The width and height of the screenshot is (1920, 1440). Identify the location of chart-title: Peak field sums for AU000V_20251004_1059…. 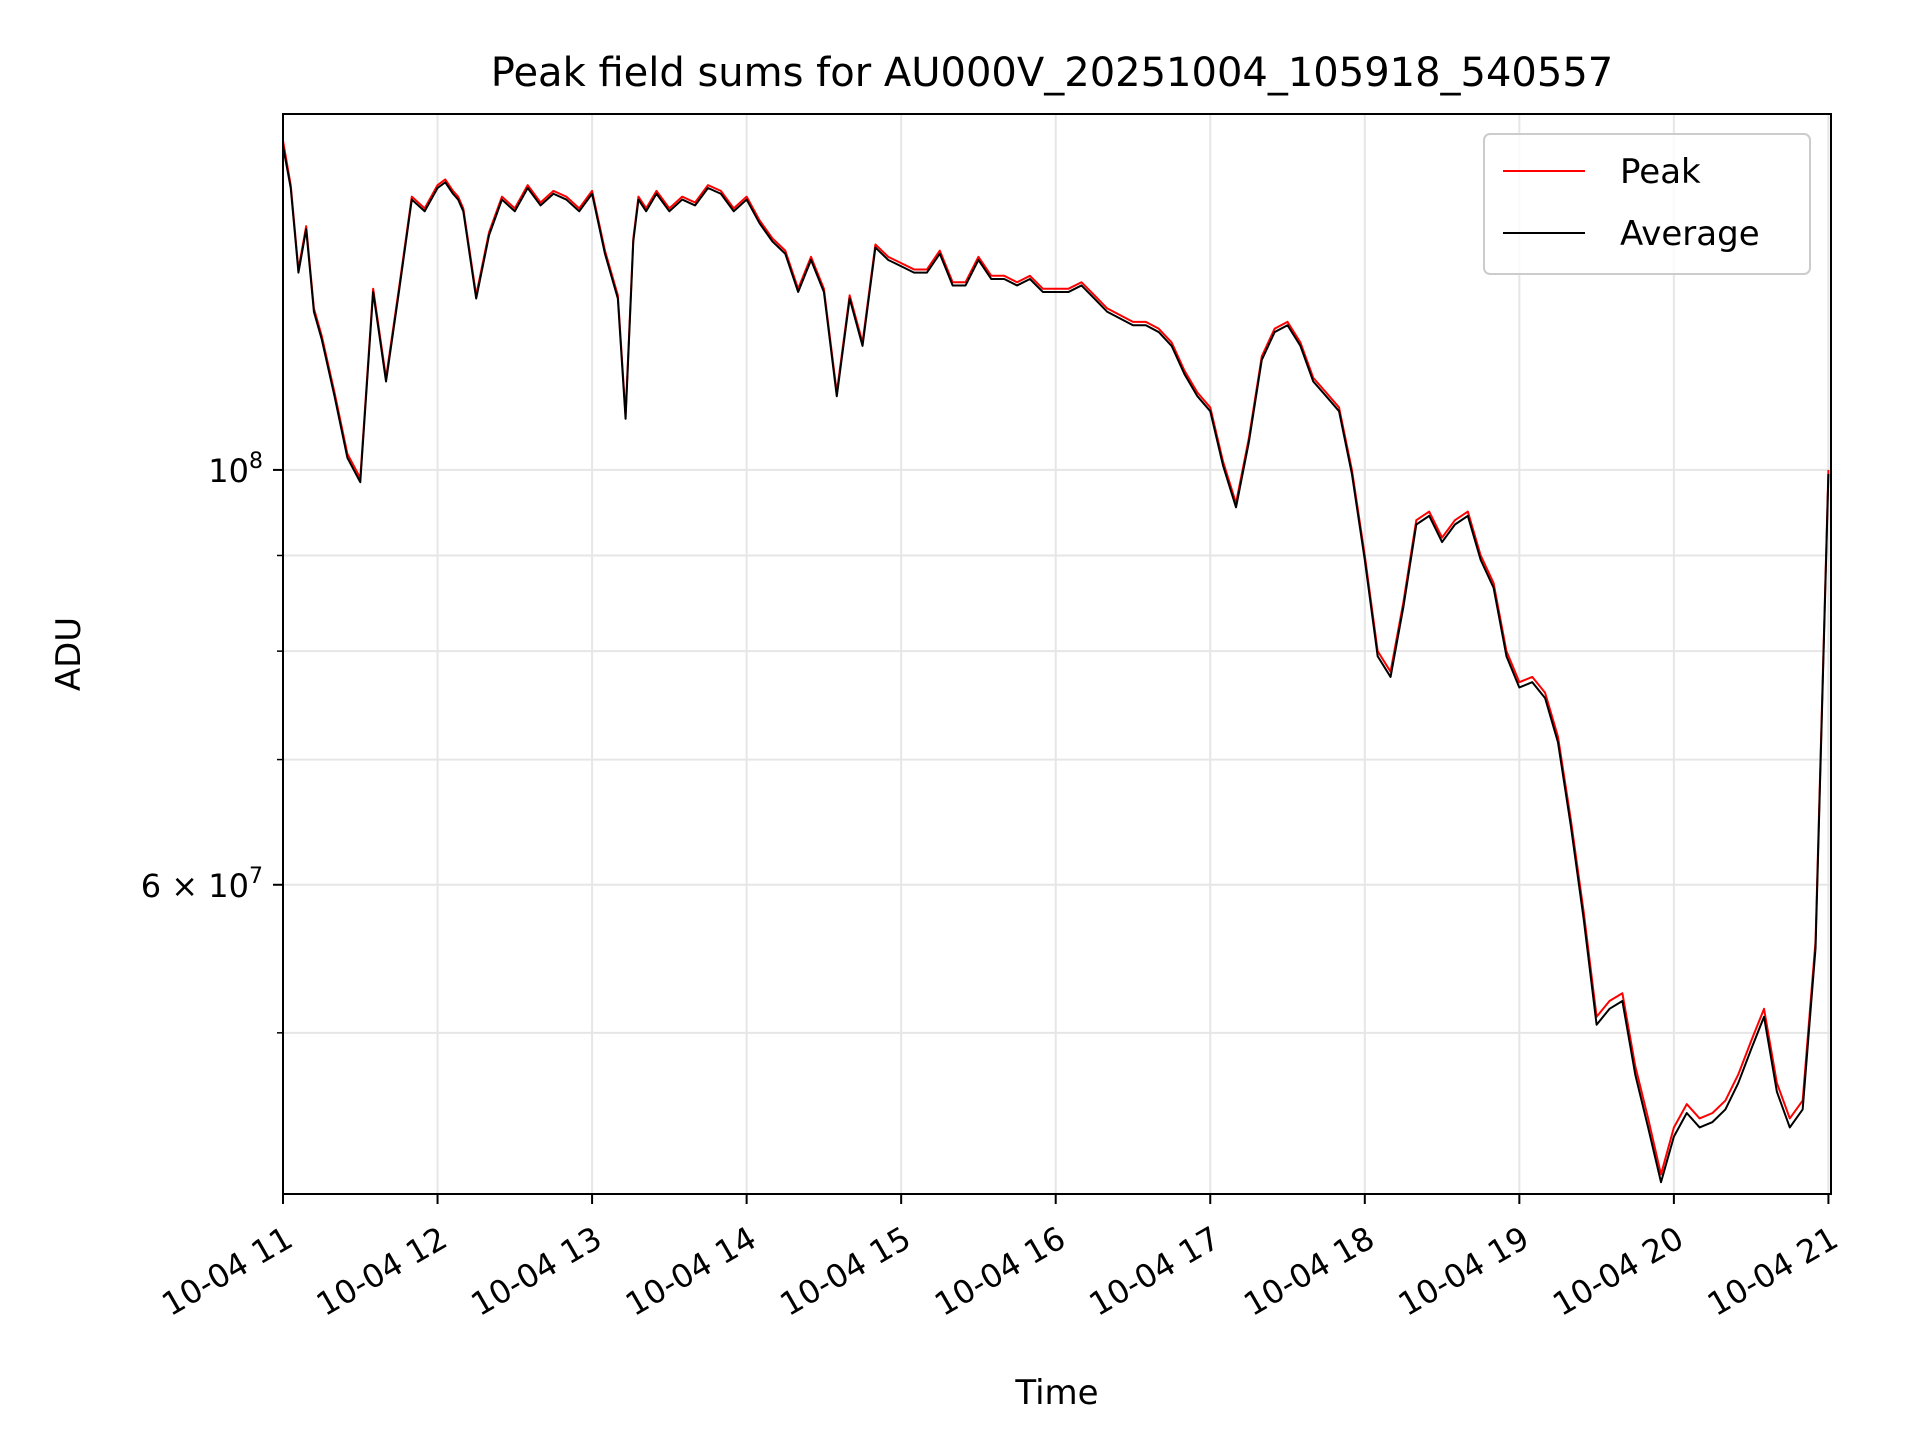
(1052, 73).